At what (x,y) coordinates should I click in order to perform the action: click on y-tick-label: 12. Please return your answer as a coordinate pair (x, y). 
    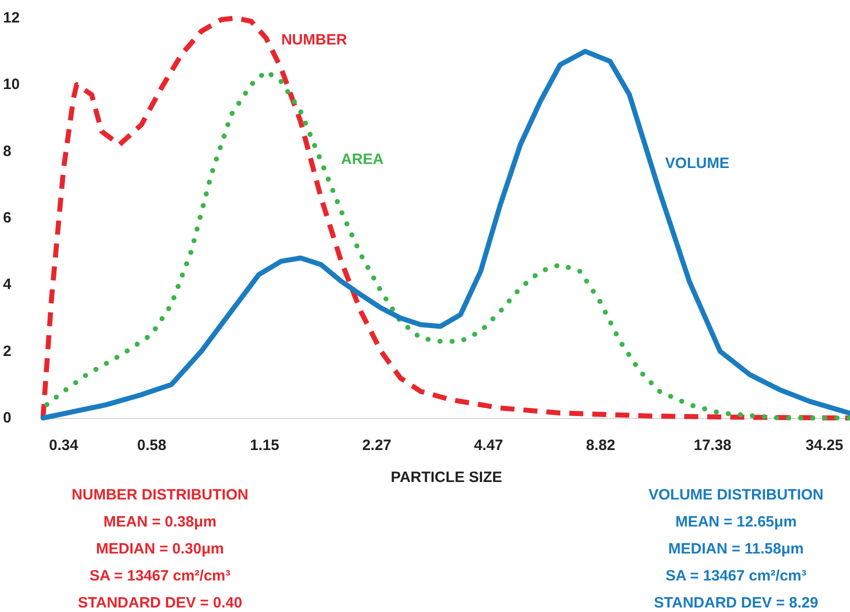
    Looking at the image, I should click on (11, 18).